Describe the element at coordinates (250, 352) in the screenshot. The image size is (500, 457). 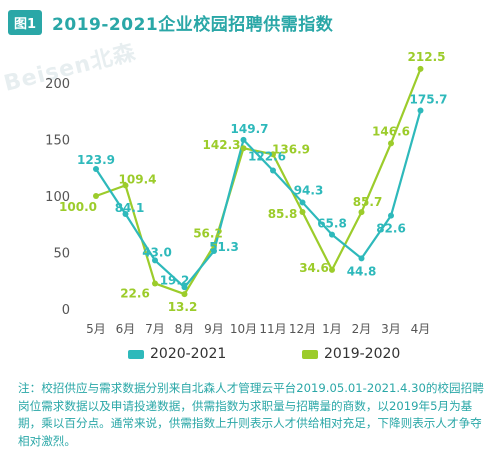
I see `legend: 2020-2021 2019-2020` at that location.